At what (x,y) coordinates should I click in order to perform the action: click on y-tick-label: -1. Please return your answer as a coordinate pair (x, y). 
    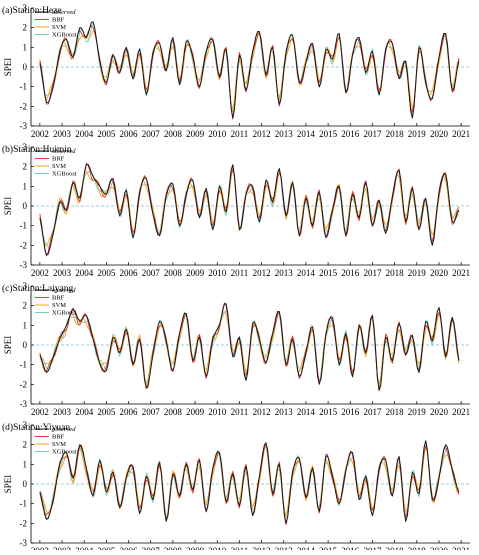
    Looking at the image, I should click on (24, 365).